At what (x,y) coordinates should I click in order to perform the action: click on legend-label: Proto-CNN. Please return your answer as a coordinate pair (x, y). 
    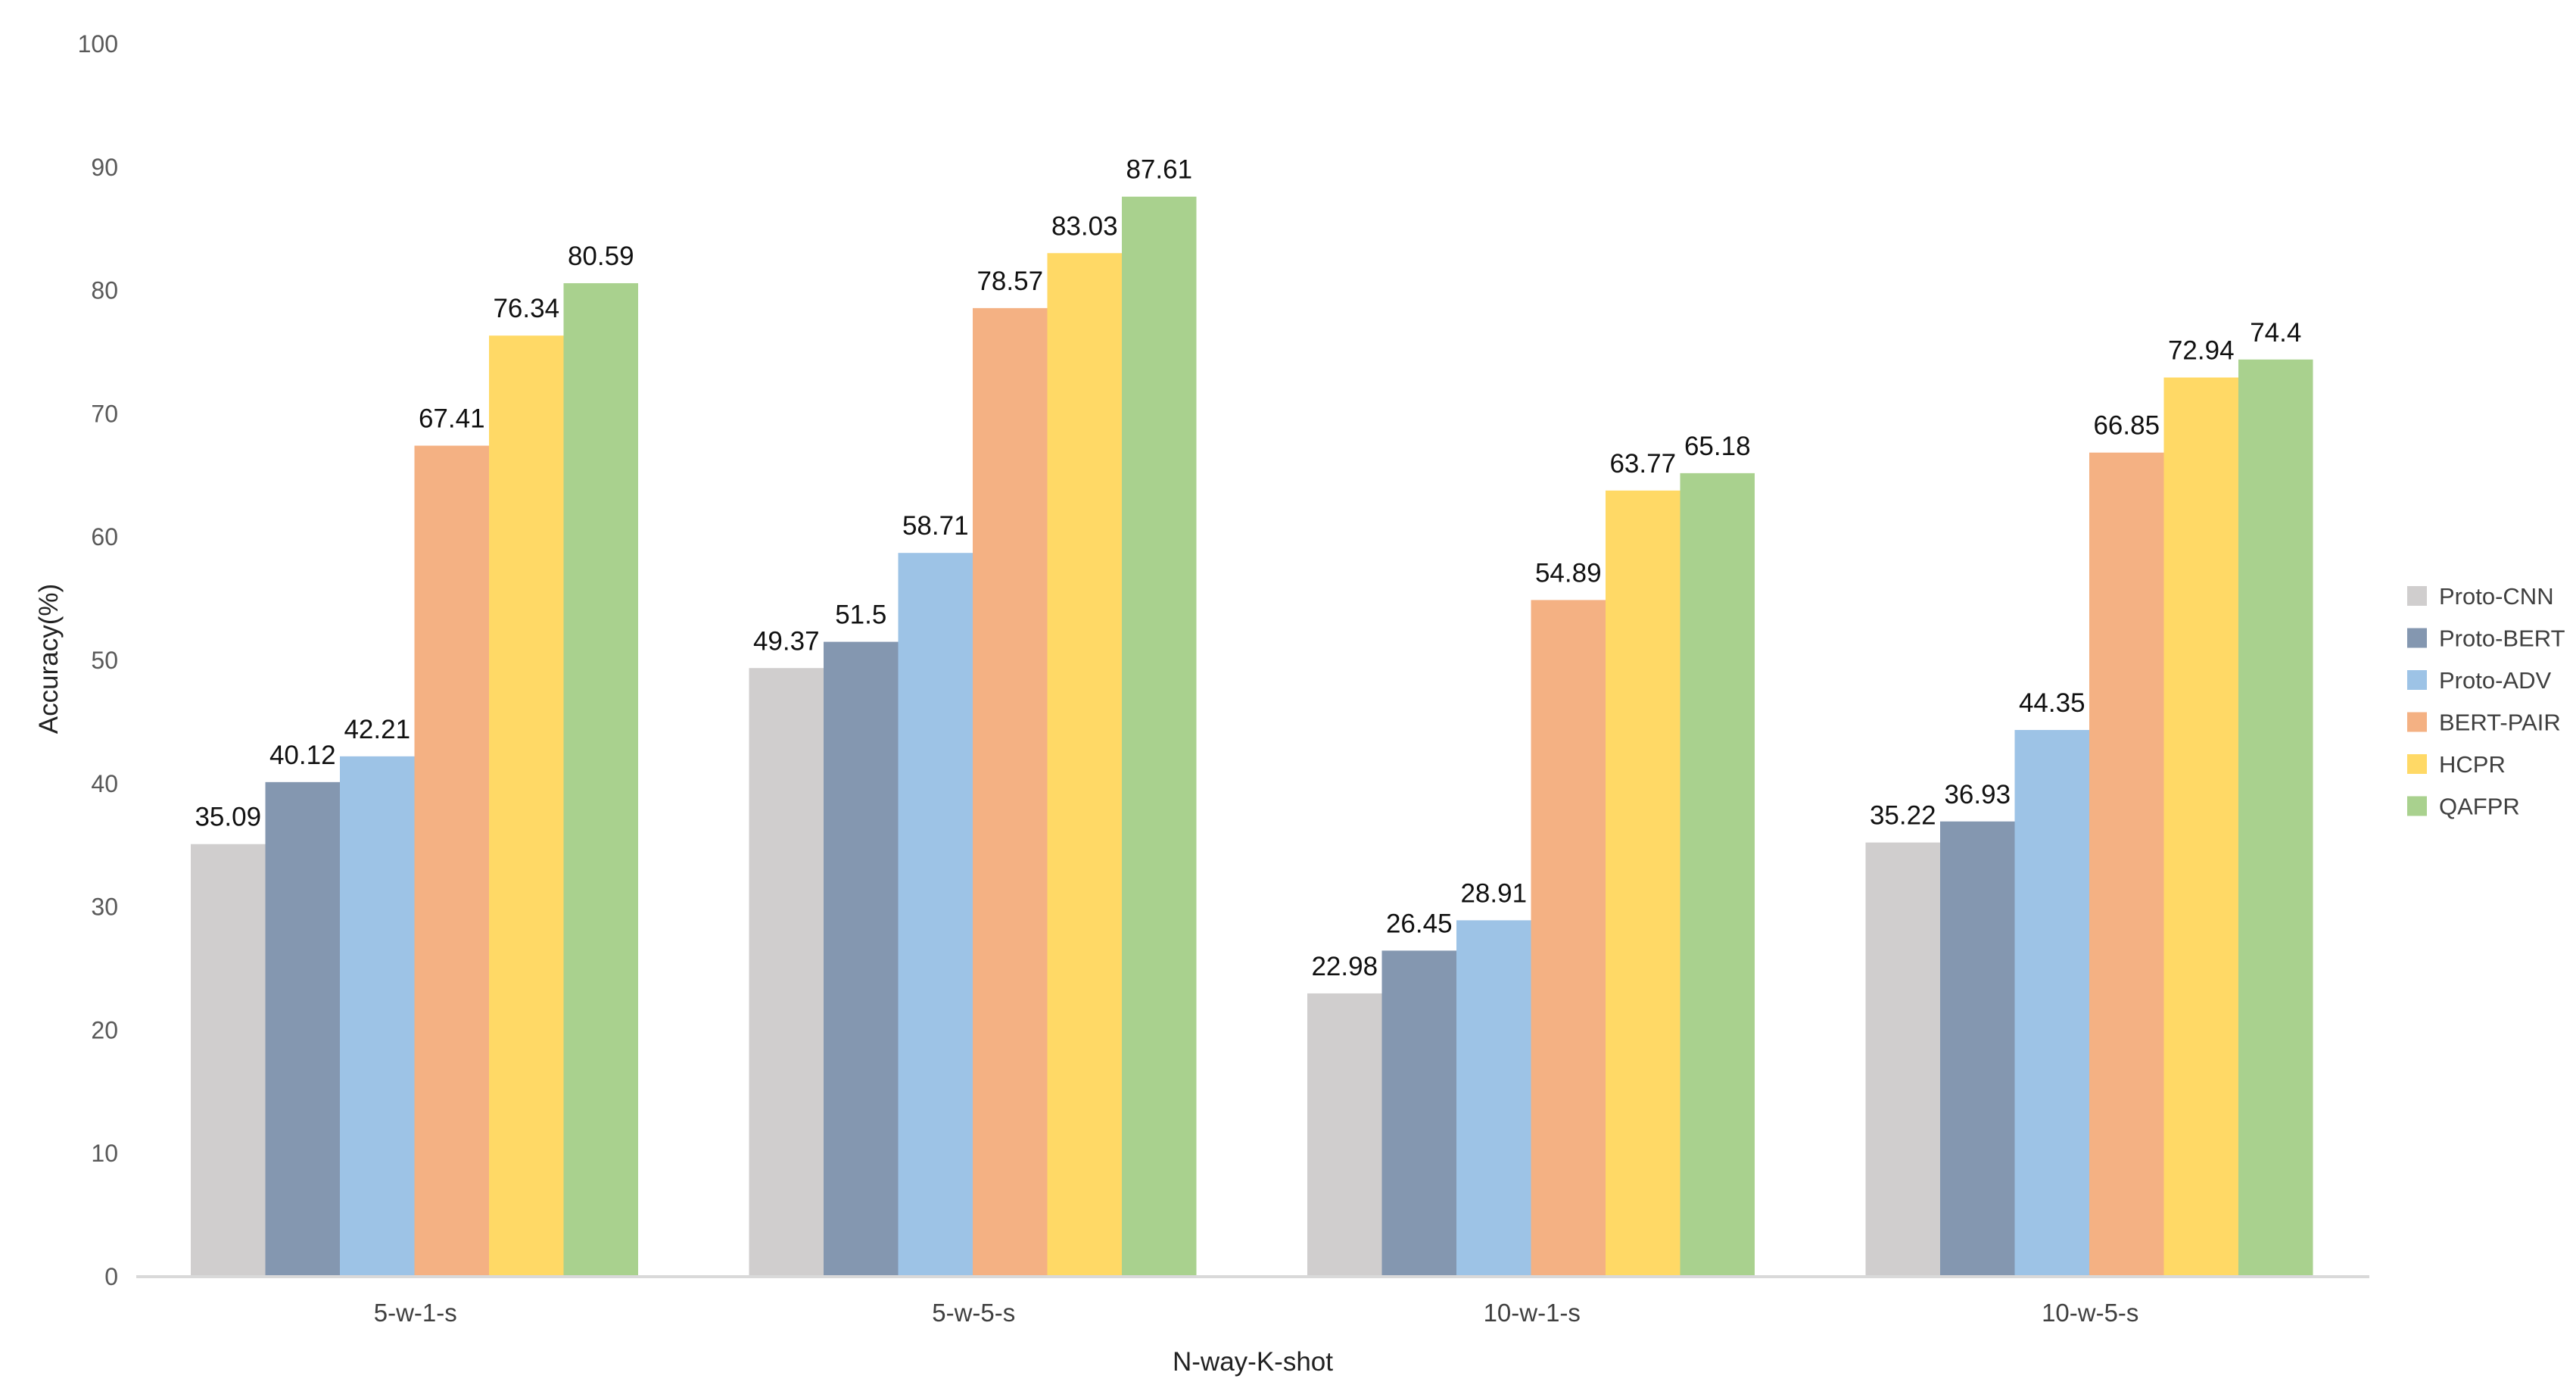
    Looking at the image, I should click on (2496, 596).